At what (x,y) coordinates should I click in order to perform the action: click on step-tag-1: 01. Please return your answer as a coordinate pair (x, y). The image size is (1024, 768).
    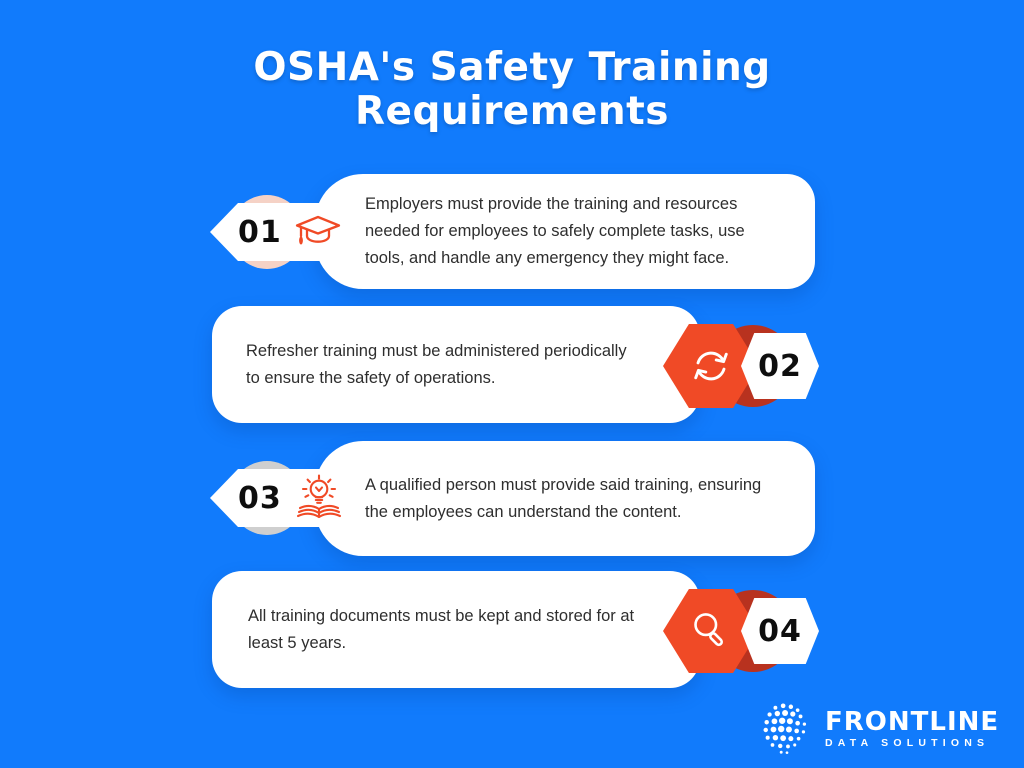
    Looking at the image, I should click on (280, 232).